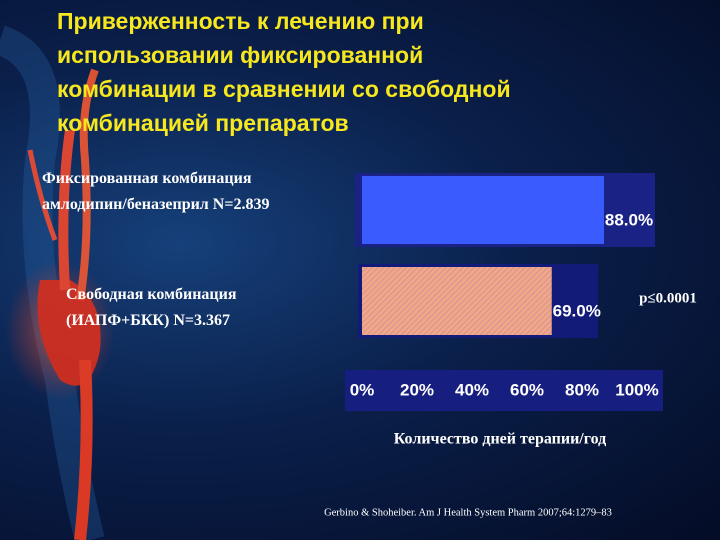  Describe the element at coordinates (668, 298) in the screenshot. I see `annotation: p≤0.0001` at that location.